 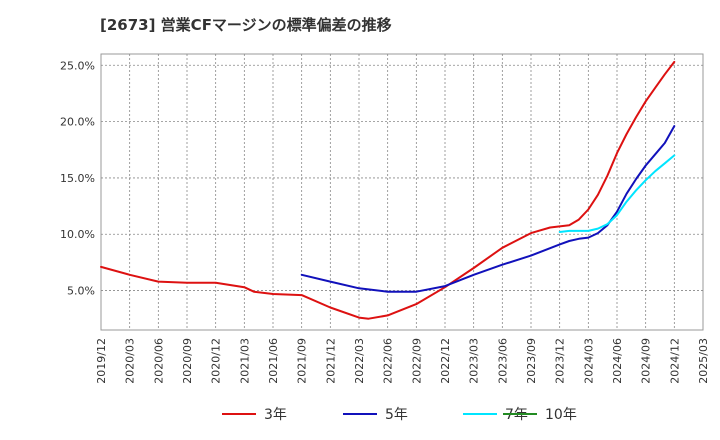 I want to click on x-tick-label: 2021/06, so click(x=273, y=361).